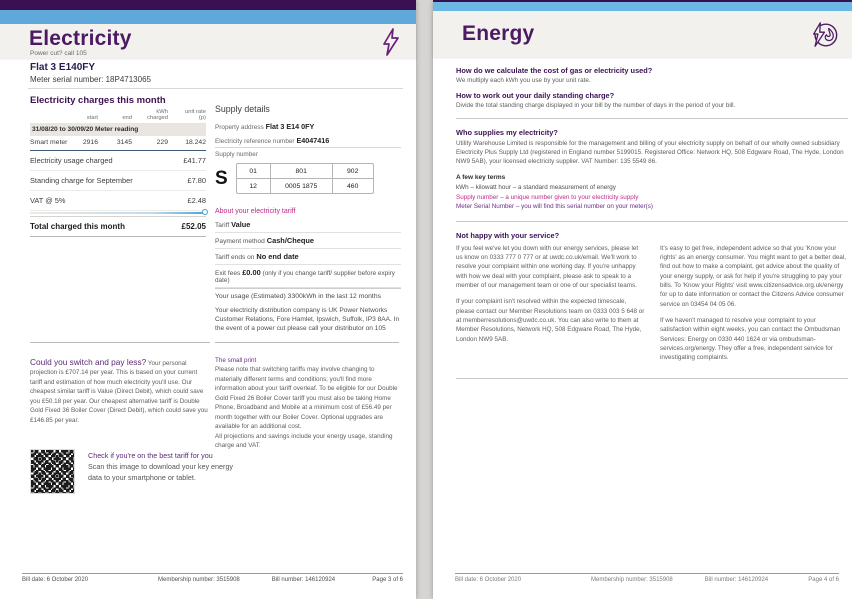  What do you see at coordinates (507, 132) in the screenshot?
I see `supplier-heading: Who supplies my electricity?` at bounding box center [507, 132].